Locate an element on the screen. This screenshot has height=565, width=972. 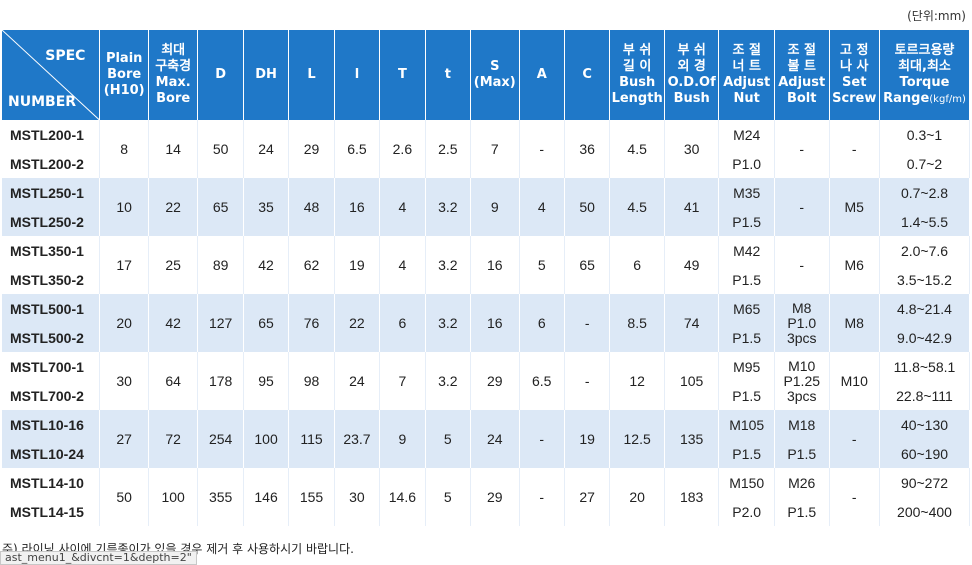
cell-torque: 0.7~2 is located at coordinates (925, 163).